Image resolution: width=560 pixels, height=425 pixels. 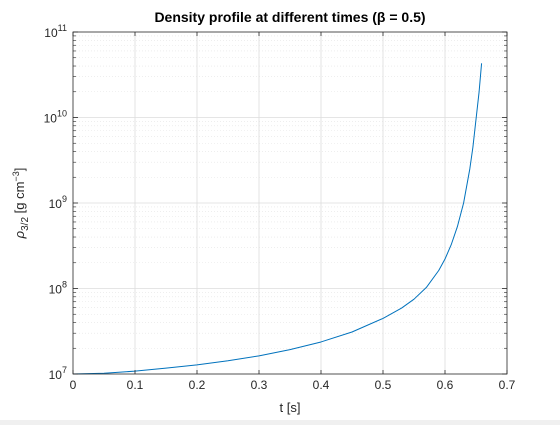 I want to click on x-tick-label: 0.1, so click(x=135, y=385).